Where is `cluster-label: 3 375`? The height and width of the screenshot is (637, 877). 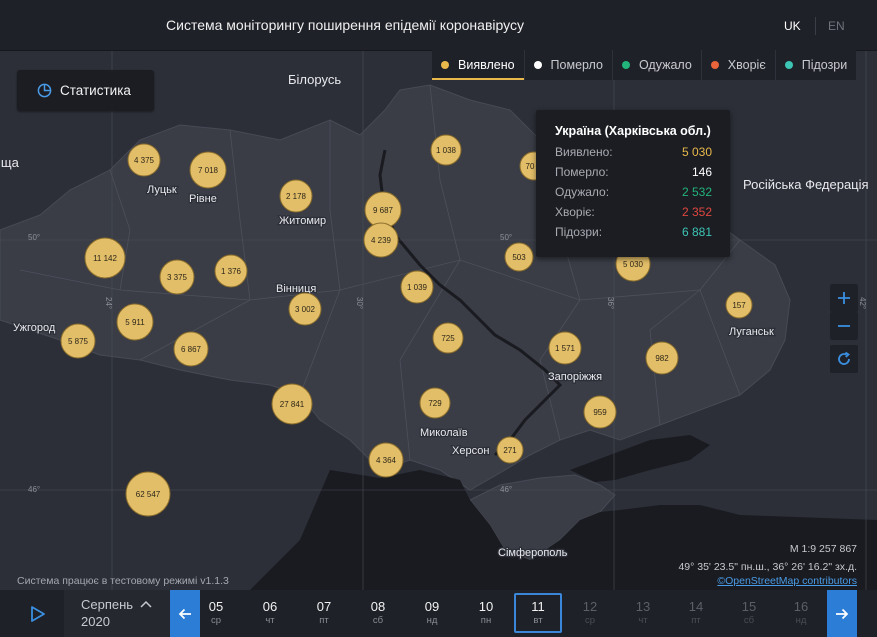 cluster-label: 3 375 is located at coordinates (177, 277).